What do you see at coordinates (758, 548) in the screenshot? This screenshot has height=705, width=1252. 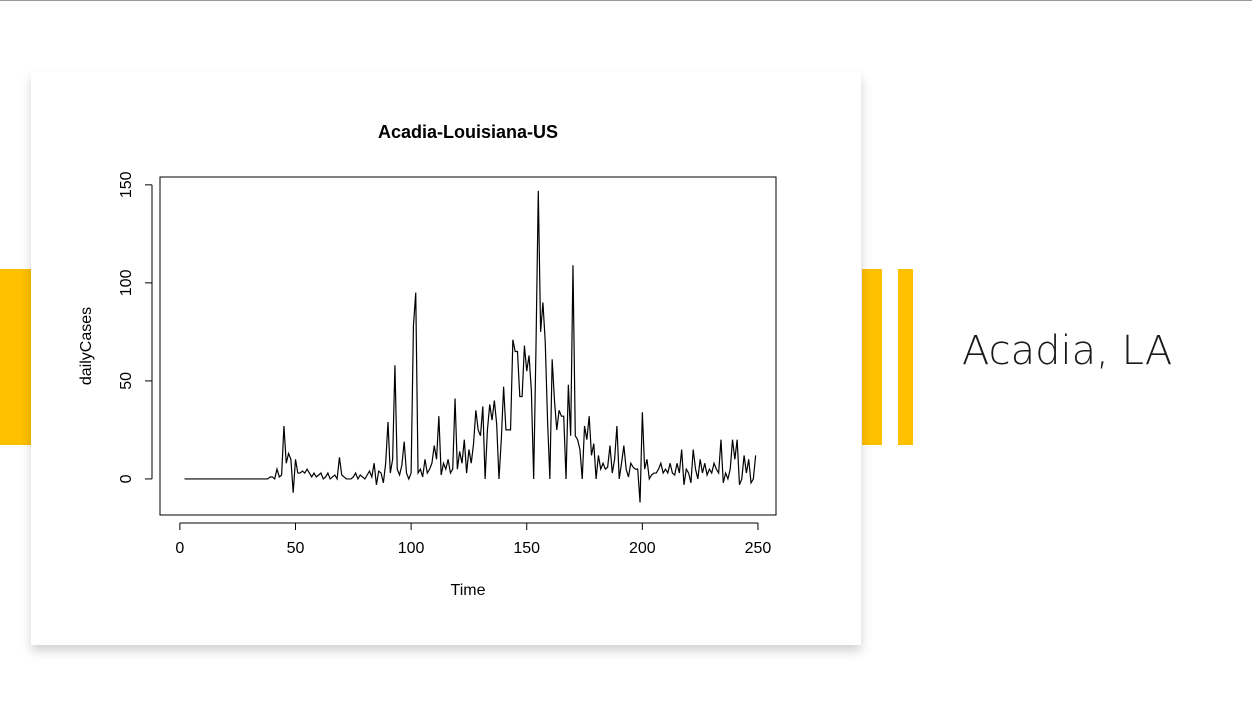 I see `x-tick-label: 250` at bounding box center [758, 548].